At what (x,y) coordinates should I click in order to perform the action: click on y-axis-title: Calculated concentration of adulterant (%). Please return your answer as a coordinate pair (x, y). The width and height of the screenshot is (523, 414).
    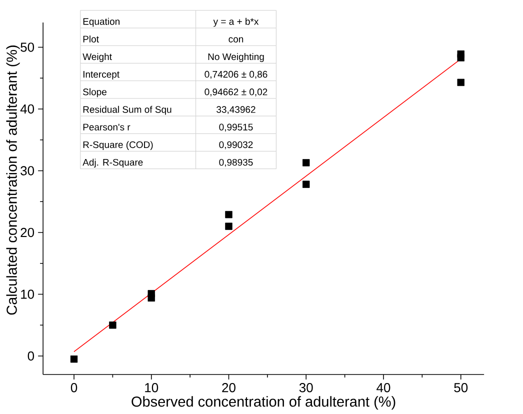
    Looking at the image, I should click on (13, 180).